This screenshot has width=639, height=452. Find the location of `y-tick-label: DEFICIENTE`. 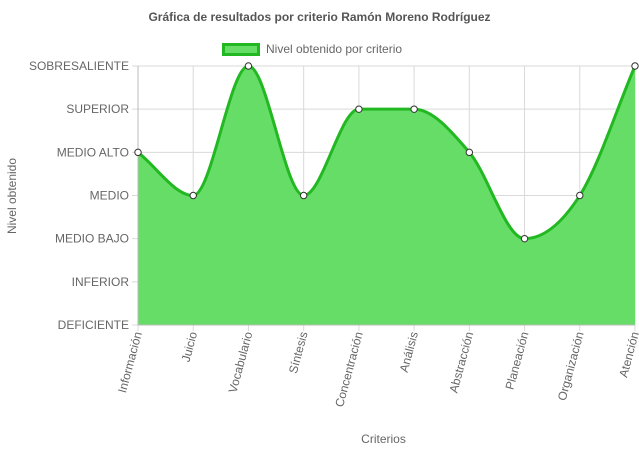

y-tick-label: DEFICIENTE is located at coordinates (93, 325).